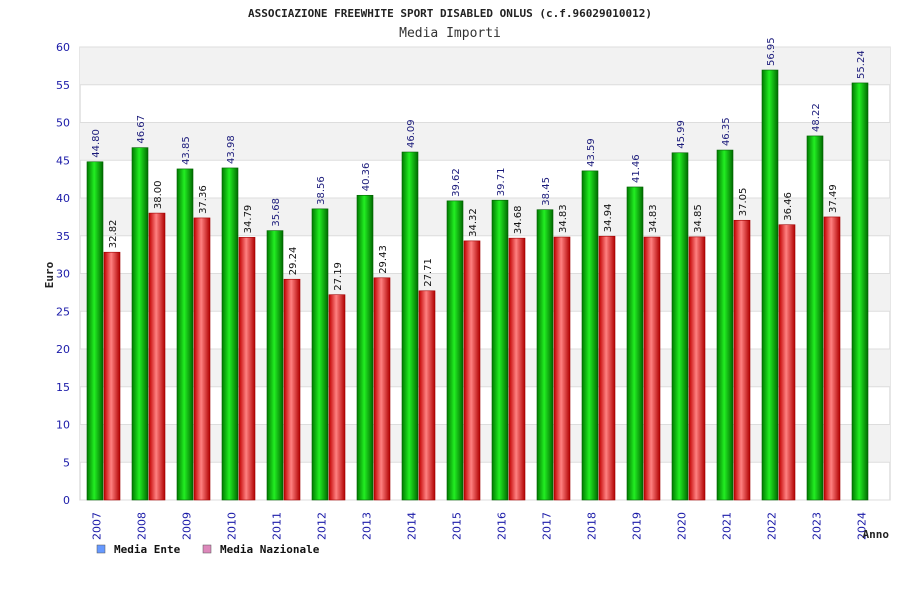  Describe the element at coordinates (63, 311) in the screenshot. I see `y-tick-label: 25` at that location.